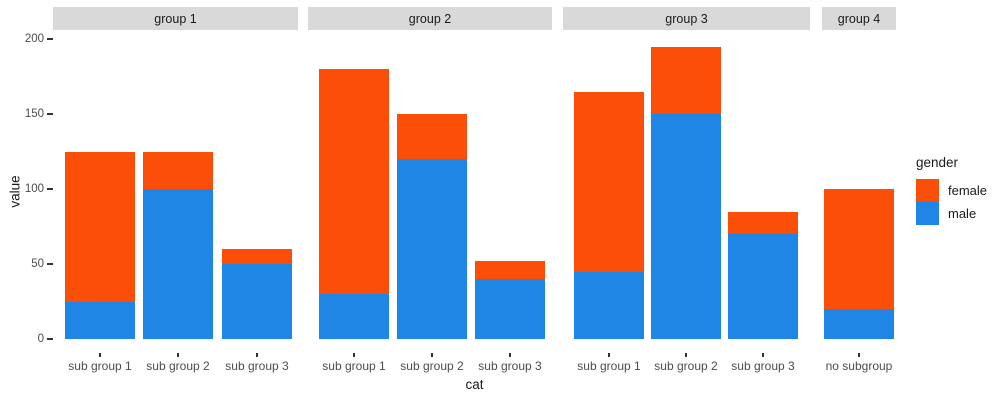 The height and width of the screenshot is (400, 1000). I want to click on x-axis-title: cat, so click(474, 384).